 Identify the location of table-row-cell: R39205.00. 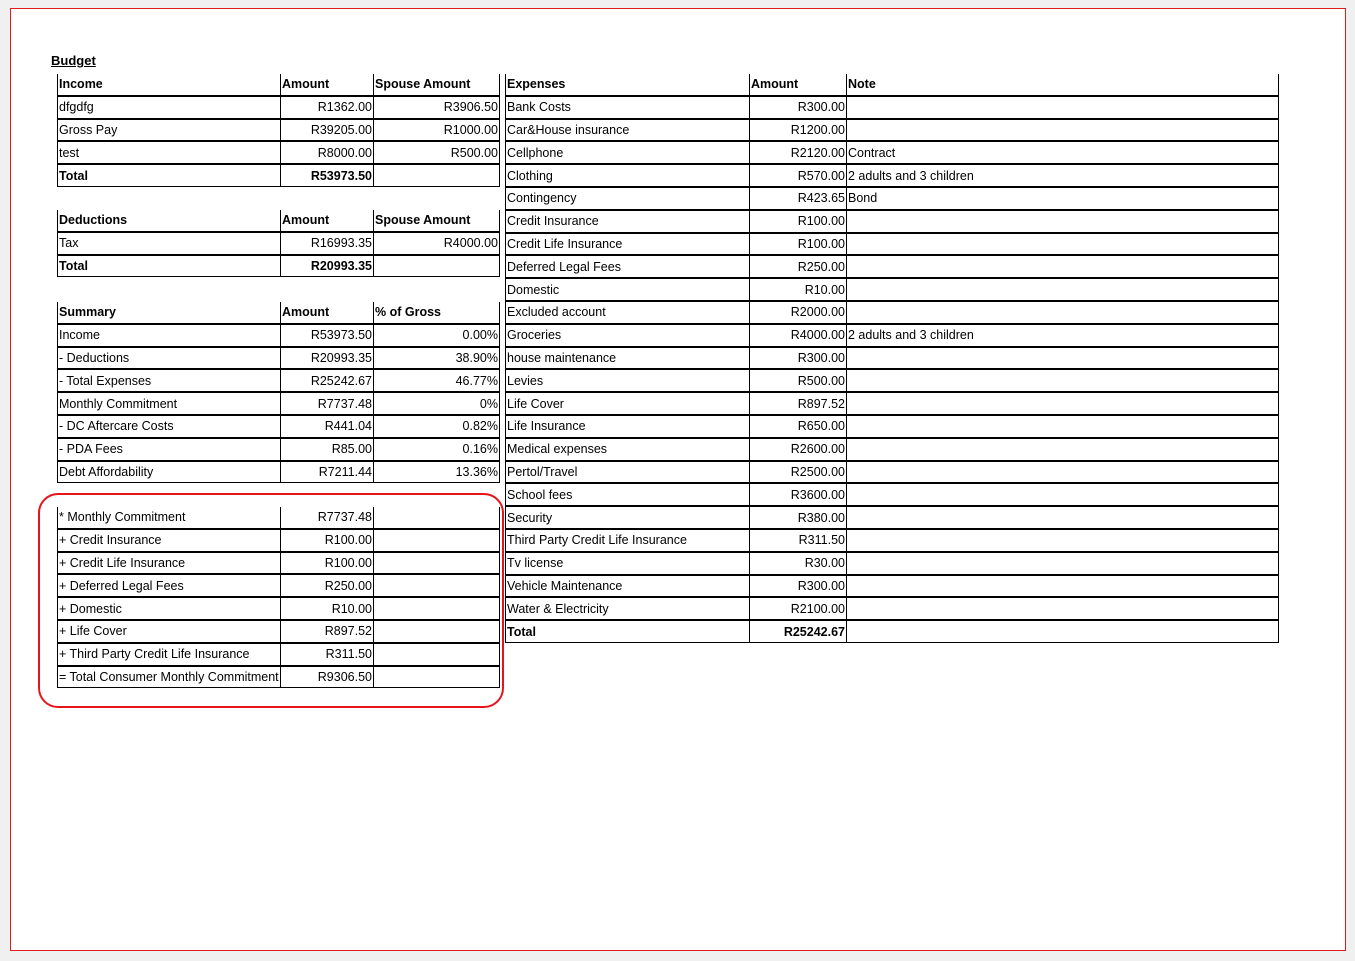
(327, 130).